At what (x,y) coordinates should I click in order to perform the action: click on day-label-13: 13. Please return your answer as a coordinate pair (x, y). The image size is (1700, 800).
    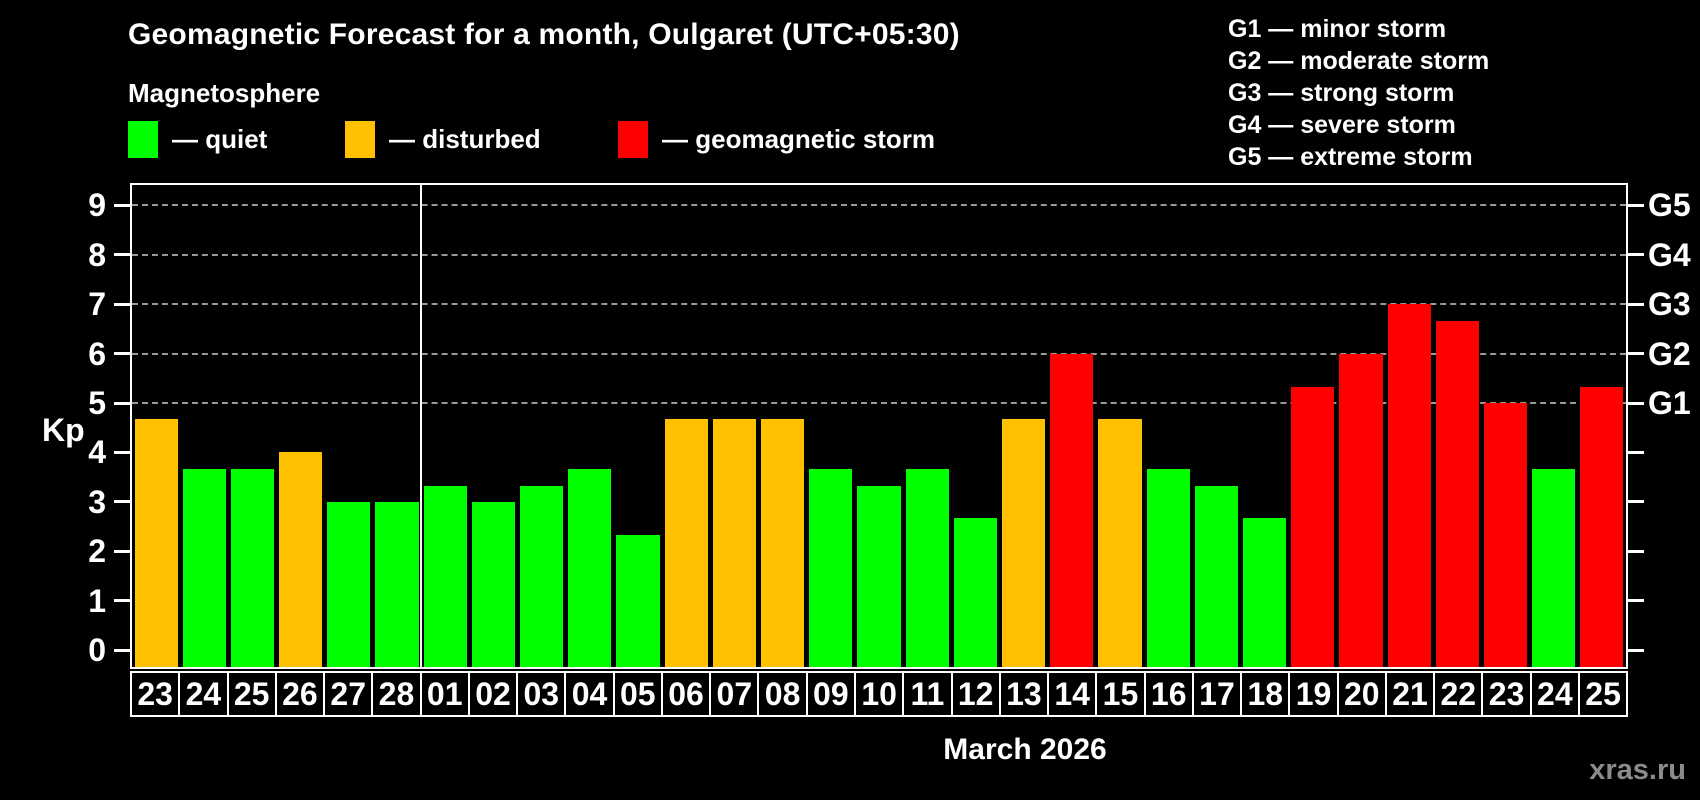
    Looking at the image, I should click on (1024, 694).